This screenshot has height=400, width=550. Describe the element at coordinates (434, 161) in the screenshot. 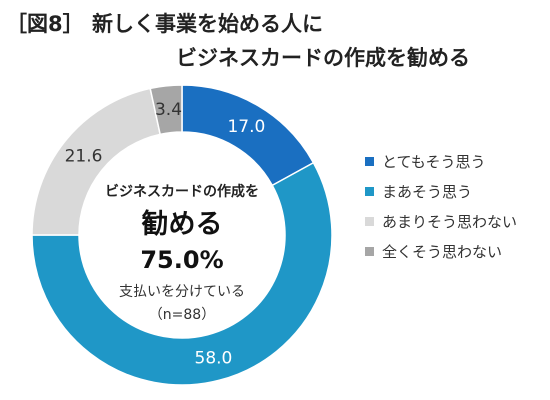

I see `legend-label: とてもそう思う` at that location.